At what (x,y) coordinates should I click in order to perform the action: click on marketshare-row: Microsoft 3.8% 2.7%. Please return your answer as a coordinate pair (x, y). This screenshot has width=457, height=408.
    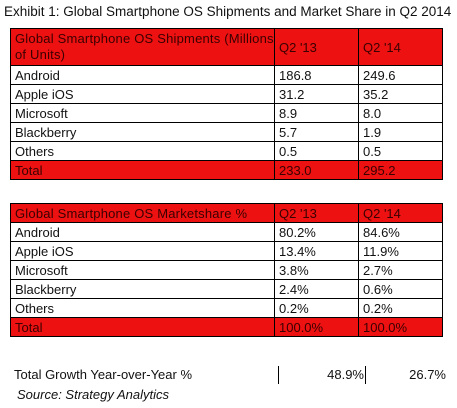
    Looking at the image, I should click on (226, 270).